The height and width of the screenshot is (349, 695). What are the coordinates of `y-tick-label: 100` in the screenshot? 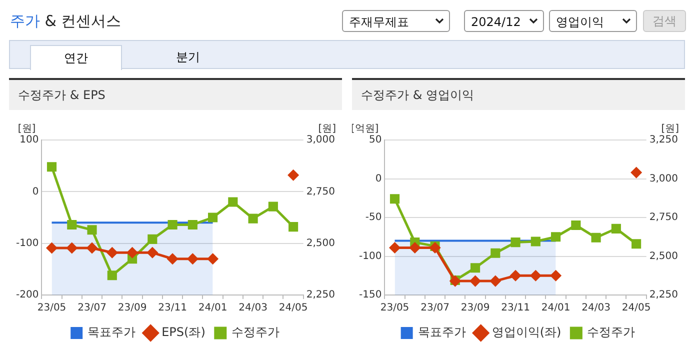 It's located at (29, 140).